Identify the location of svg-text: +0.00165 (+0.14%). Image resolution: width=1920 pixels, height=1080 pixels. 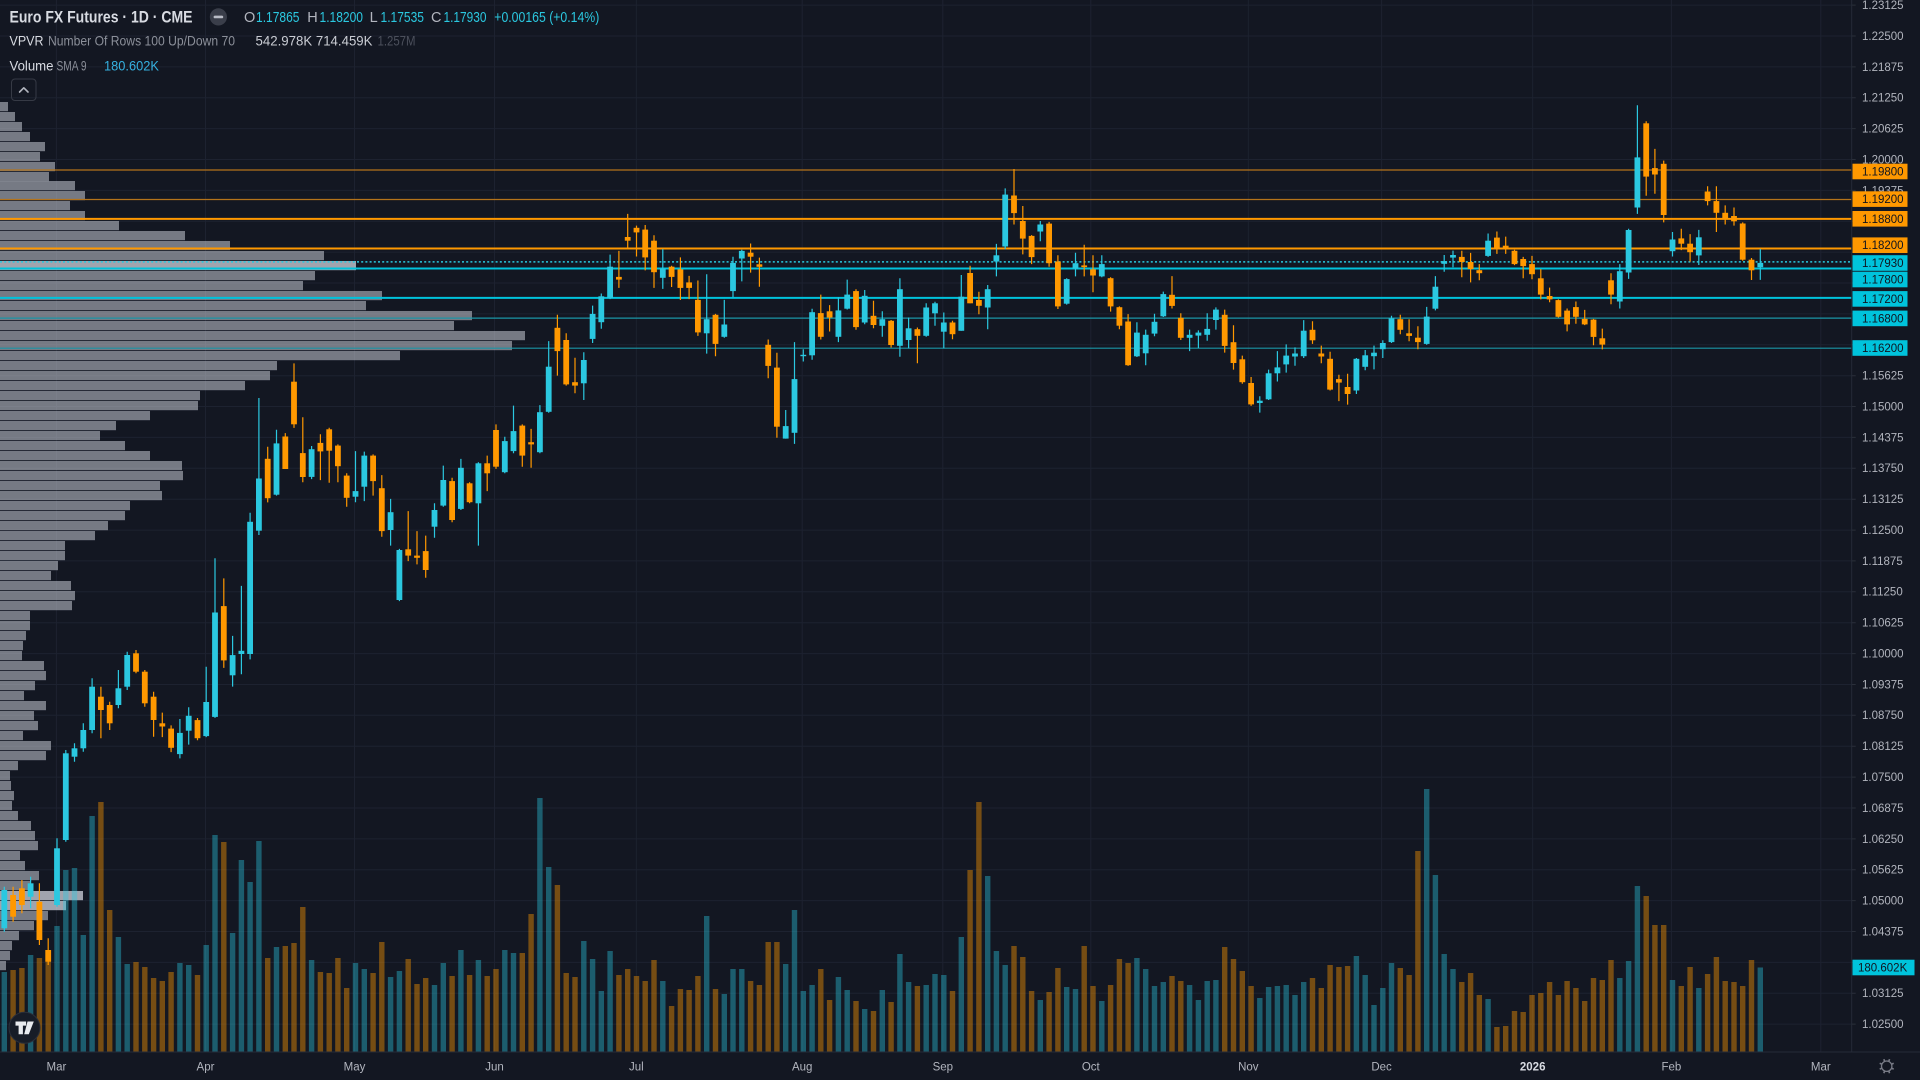
(546, 18).